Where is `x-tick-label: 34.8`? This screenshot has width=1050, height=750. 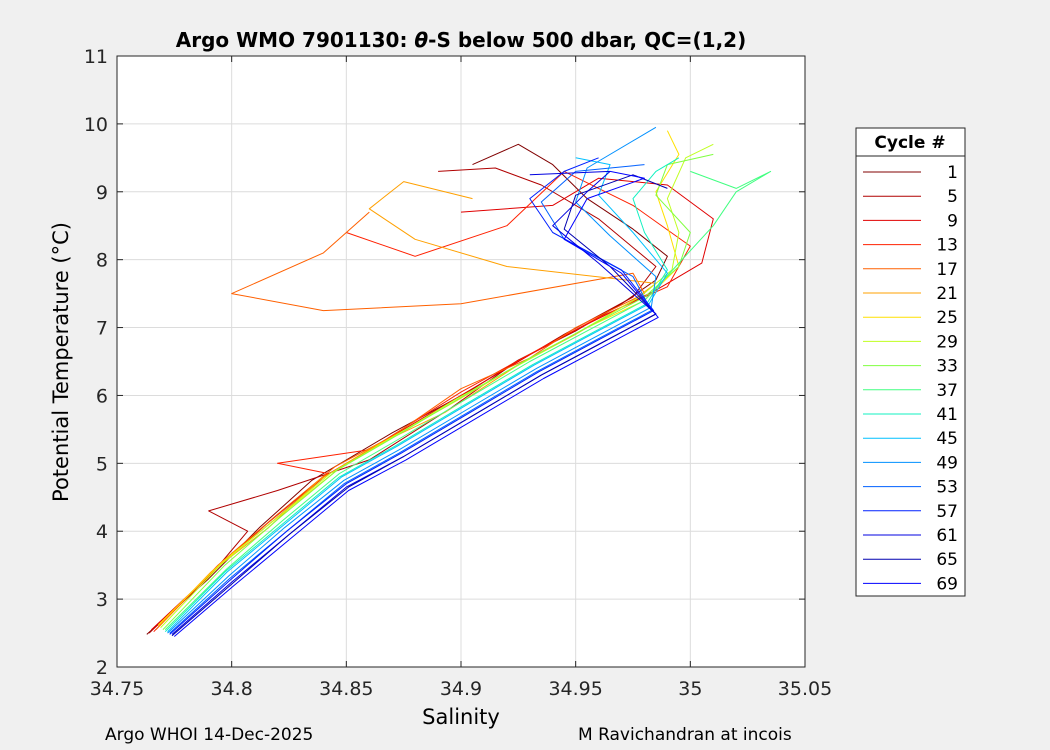
x-tick-label: 34.8 is located at coordinates (232, 689).